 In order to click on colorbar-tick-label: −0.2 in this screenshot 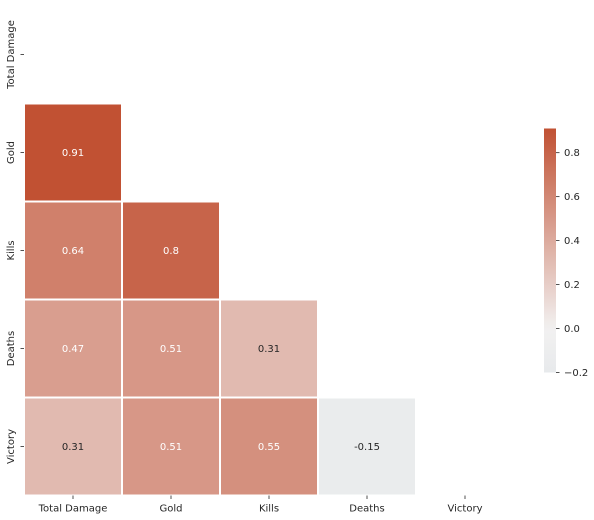, I will do `click(576, 373)`.